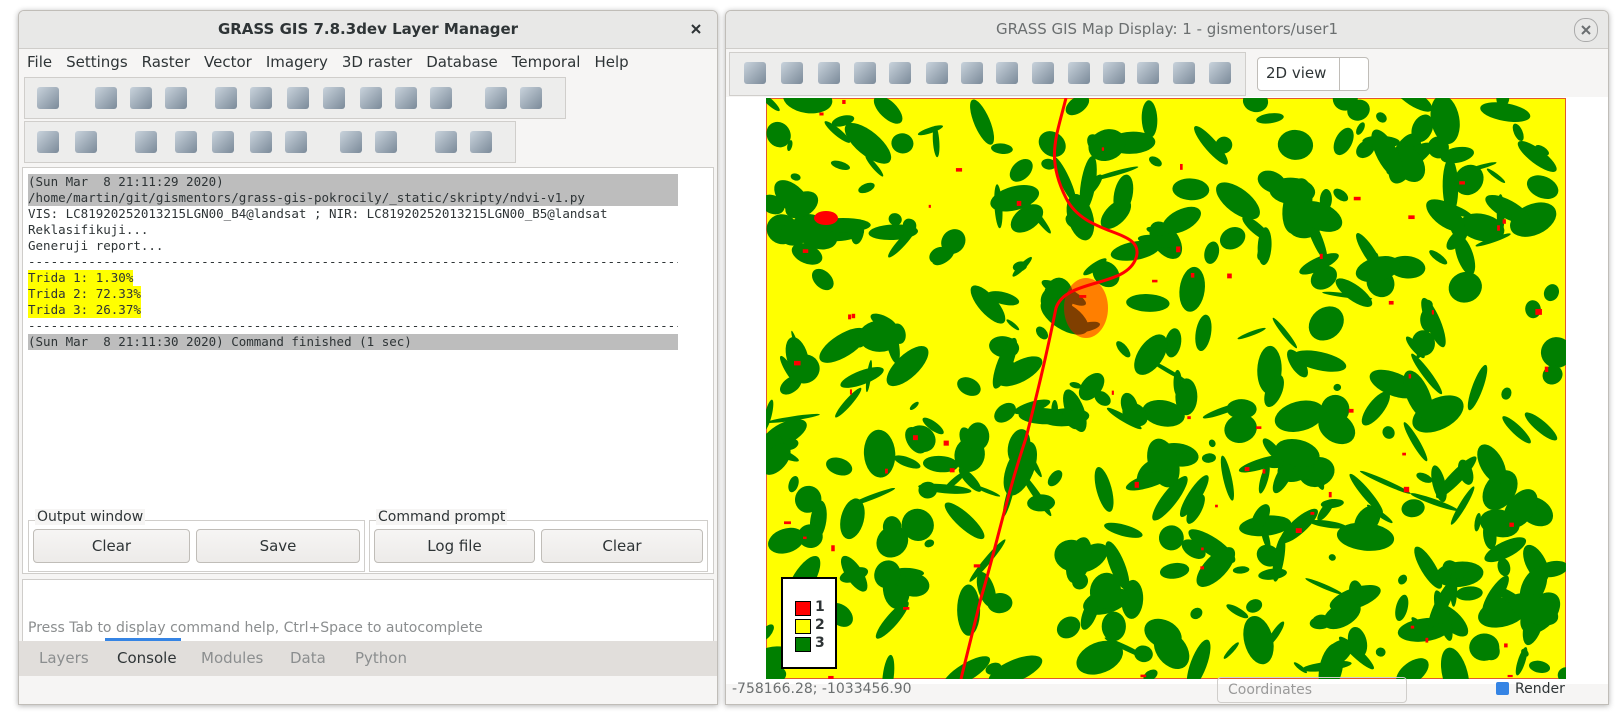 The height and width of the screenshot is (724, 1623). I want to click on group-label: Command prompt, so click(442, 517).